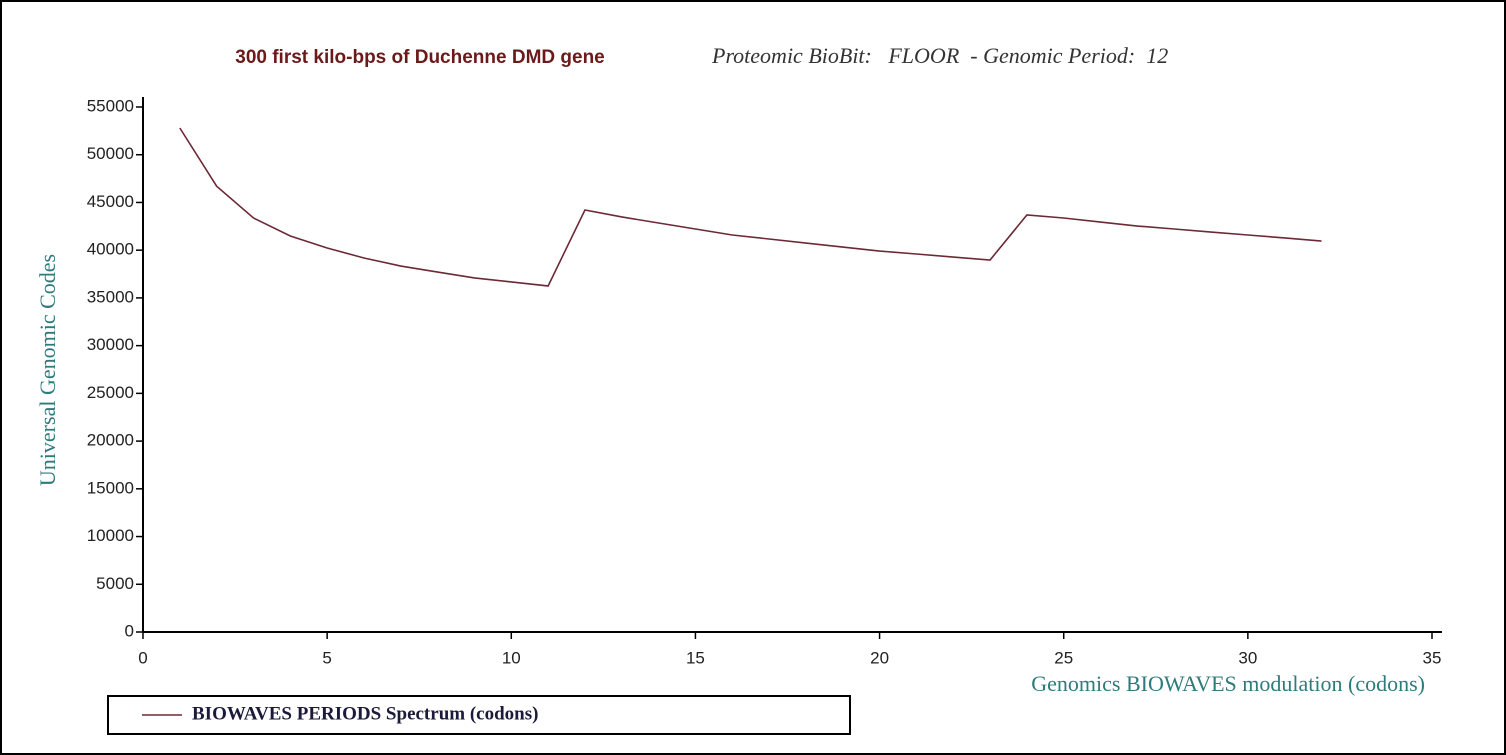 This screenshot has width=1506, height=755. I want to click on x-tick-label: 25, so click(1063, 657).